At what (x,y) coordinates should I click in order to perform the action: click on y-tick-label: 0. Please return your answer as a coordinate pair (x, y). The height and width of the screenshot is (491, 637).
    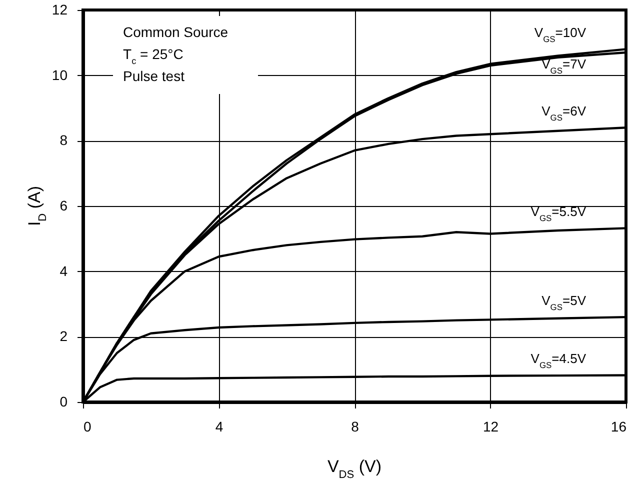
    Looking at the image, I should click on (64, 402).